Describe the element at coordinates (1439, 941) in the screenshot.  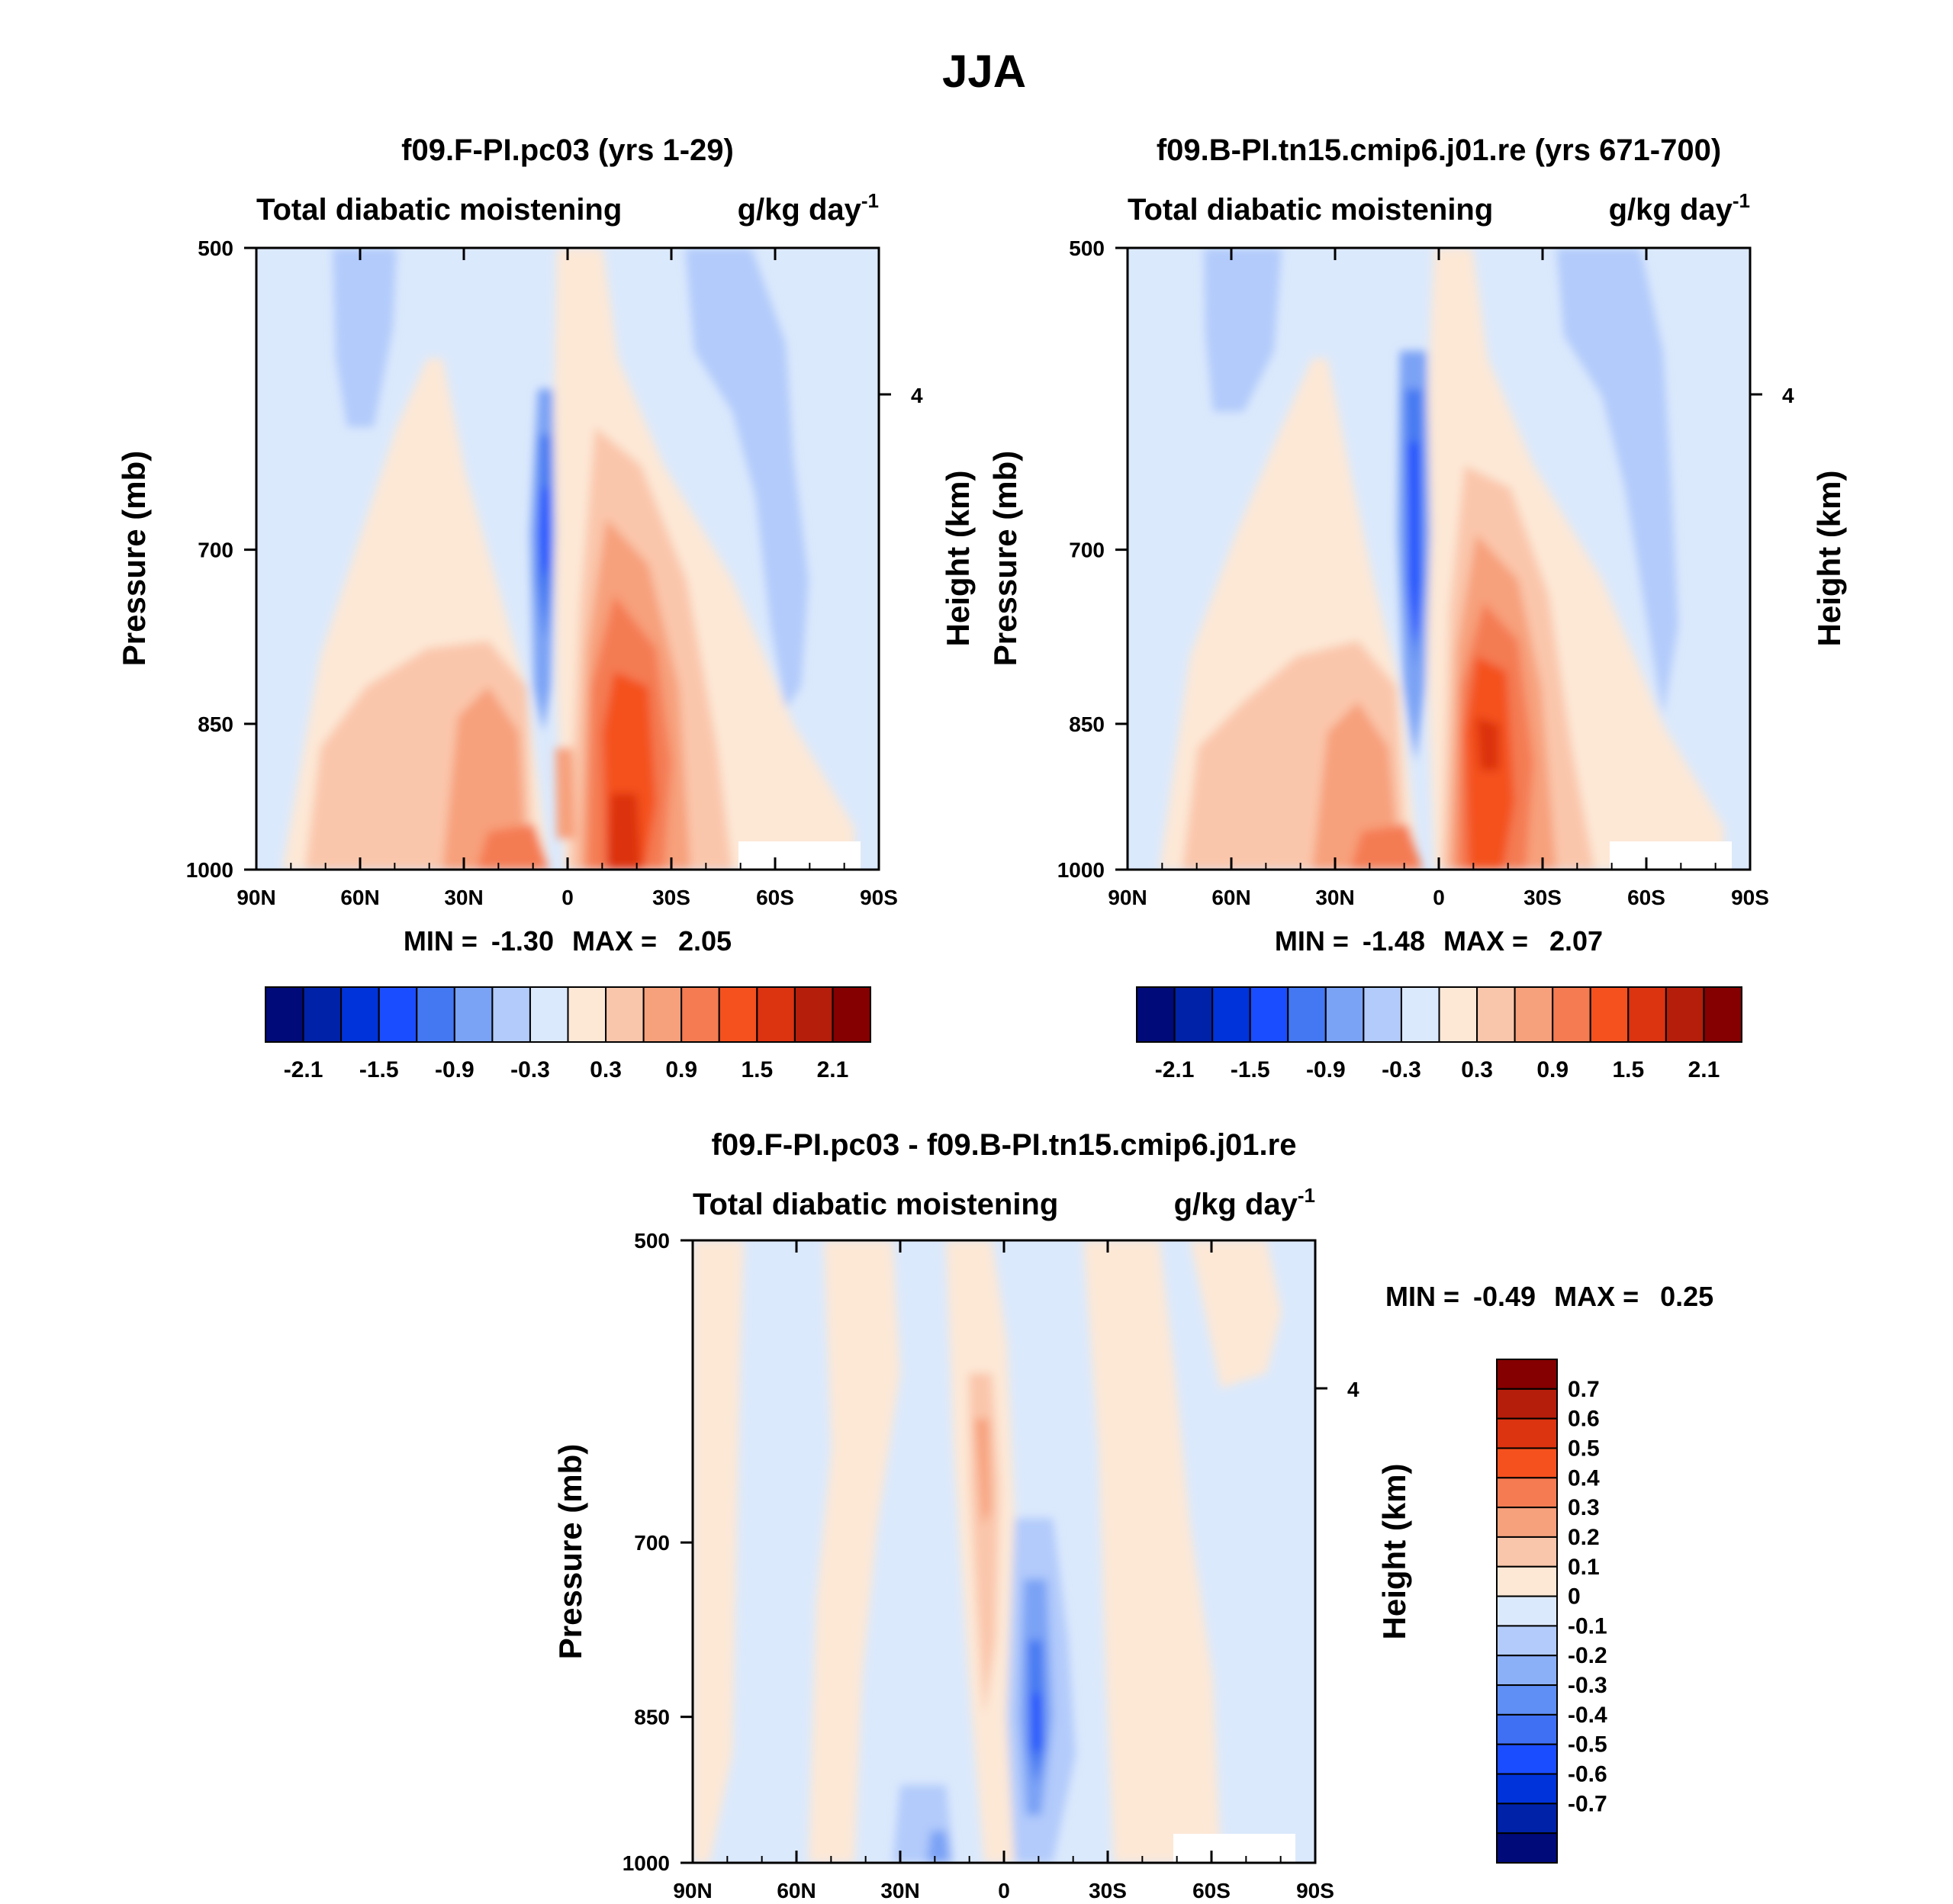
I see `min-max-label: MIN = -1.48 MAX = 2.07` at that location.